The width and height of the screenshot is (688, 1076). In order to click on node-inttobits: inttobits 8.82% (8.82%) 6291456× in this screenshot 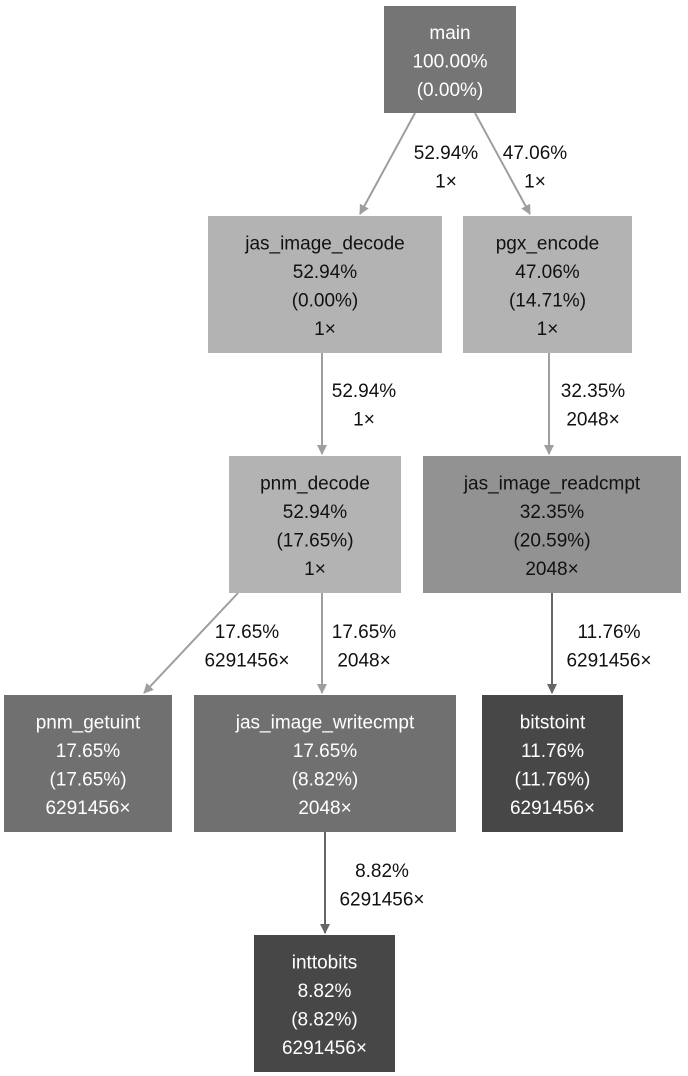, I will do `click(324, 1003)`.